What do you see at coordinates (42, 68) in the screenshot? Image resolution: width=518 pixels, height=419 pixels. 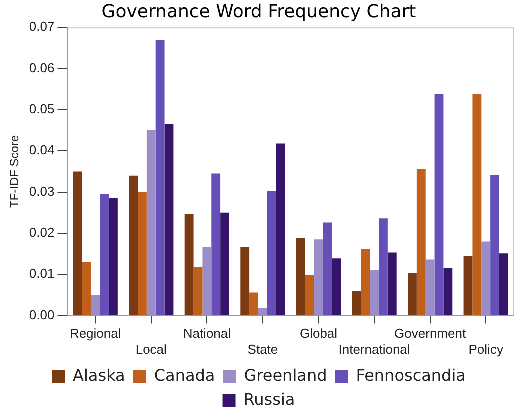 I see `y-tick-label: 0.06` at bounding box center [42, 68].